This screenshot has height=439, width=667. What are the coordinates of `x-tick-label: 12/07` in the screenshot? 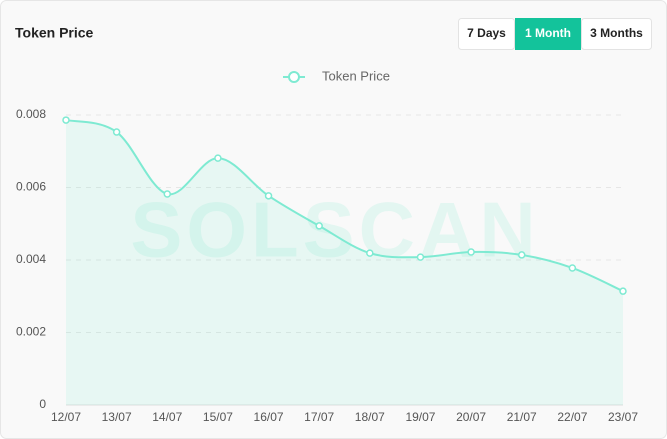 It's located at (66, 417).